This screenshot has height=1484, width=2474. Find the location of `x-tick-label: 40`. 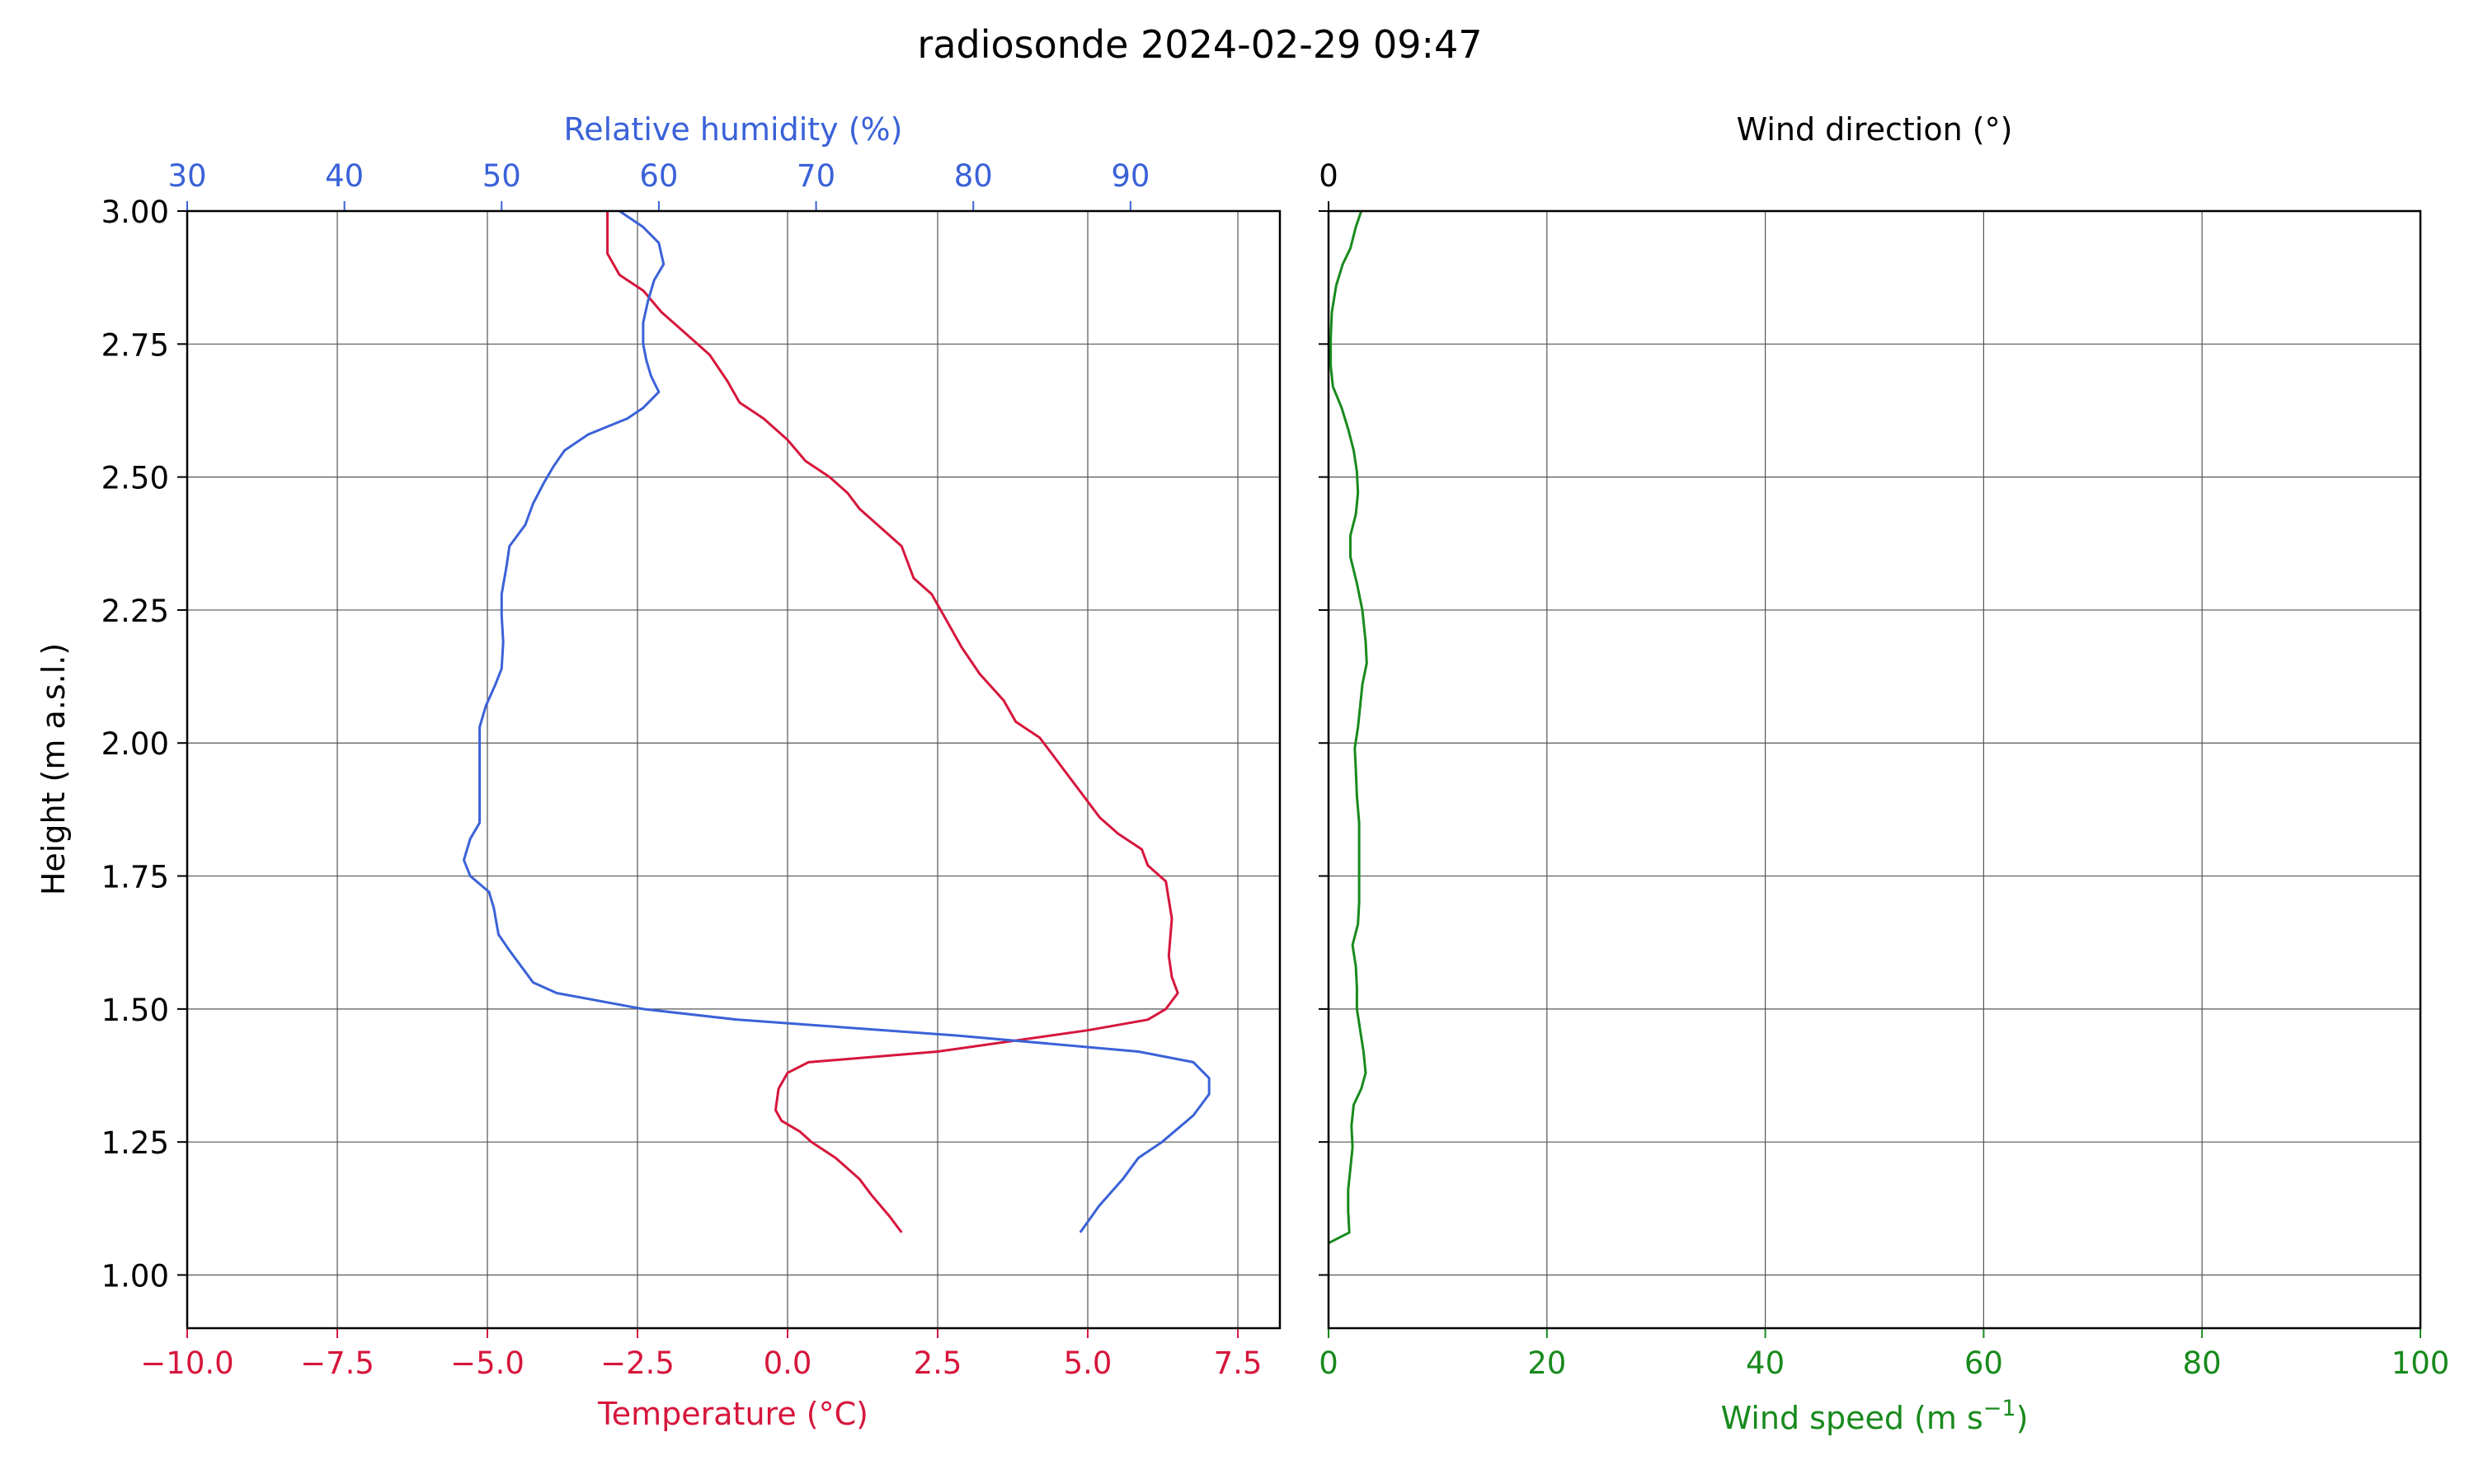

x-tick-label: 40 is located at coordinates (1765, 1363).